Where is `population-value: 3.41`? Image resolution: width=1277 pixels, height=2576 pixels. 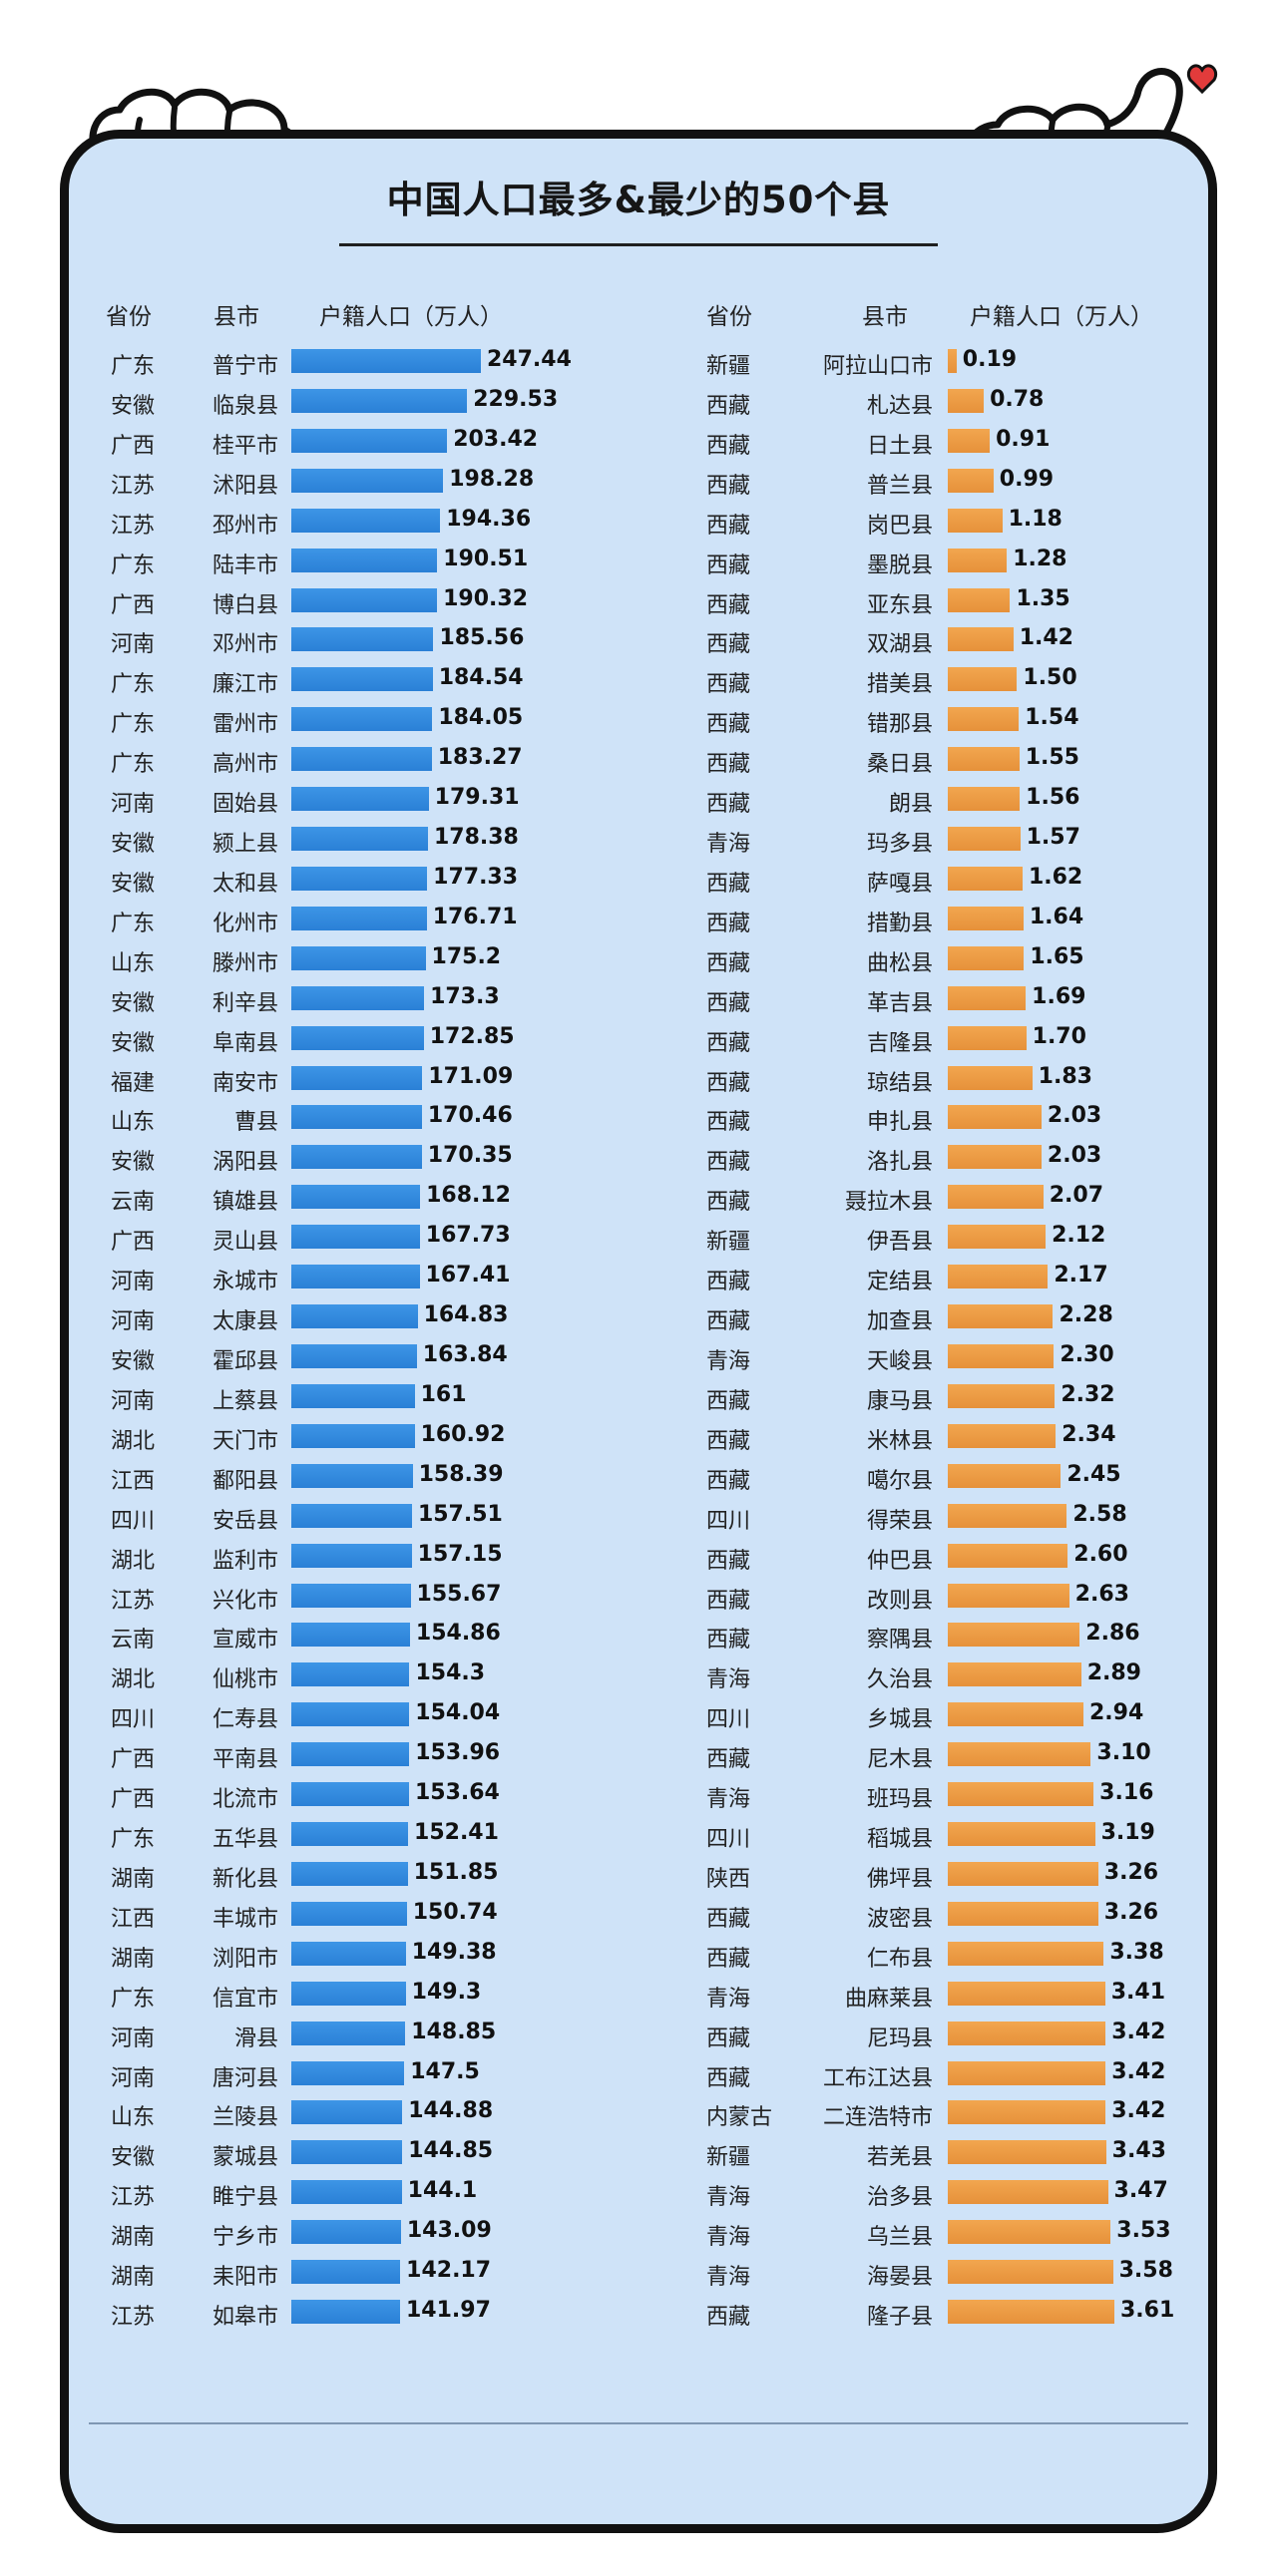
population-value: 3.41 is located at coordinates (1138, 1992).